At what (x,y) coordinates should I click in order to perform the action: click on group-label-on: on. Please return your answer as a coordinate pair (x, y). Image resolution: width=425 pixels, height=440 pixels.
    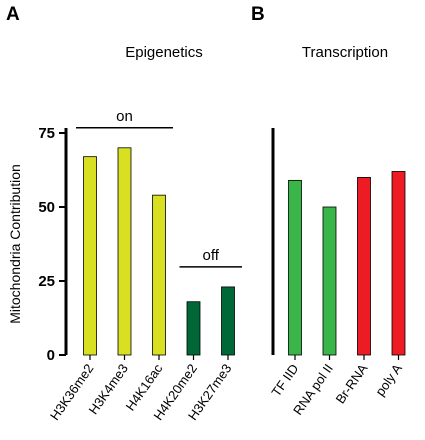
    Looking at the image, I should click on (124, 116).